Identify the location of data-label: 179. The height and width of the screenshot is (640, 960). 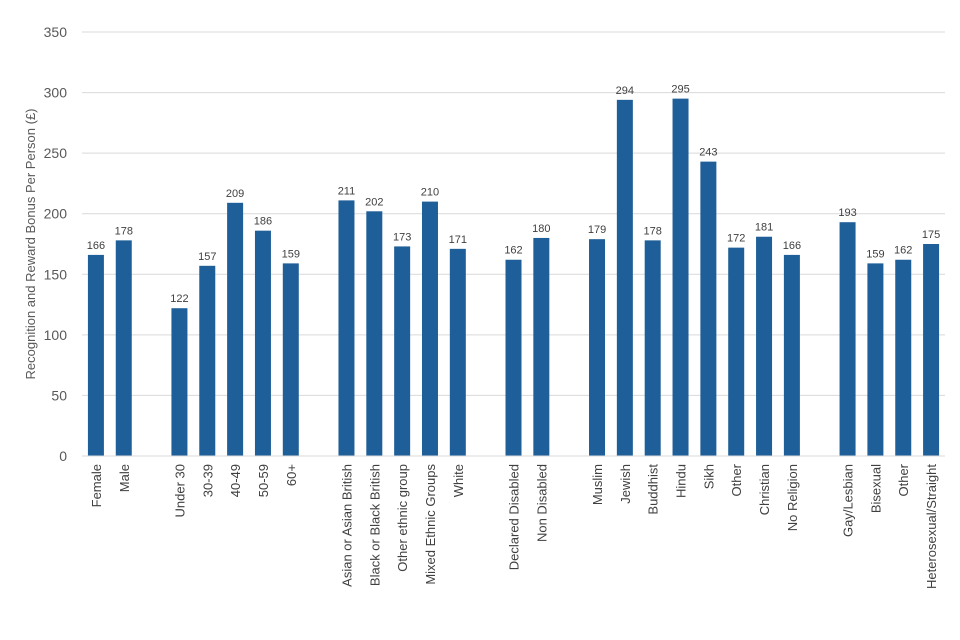
(597, 230).